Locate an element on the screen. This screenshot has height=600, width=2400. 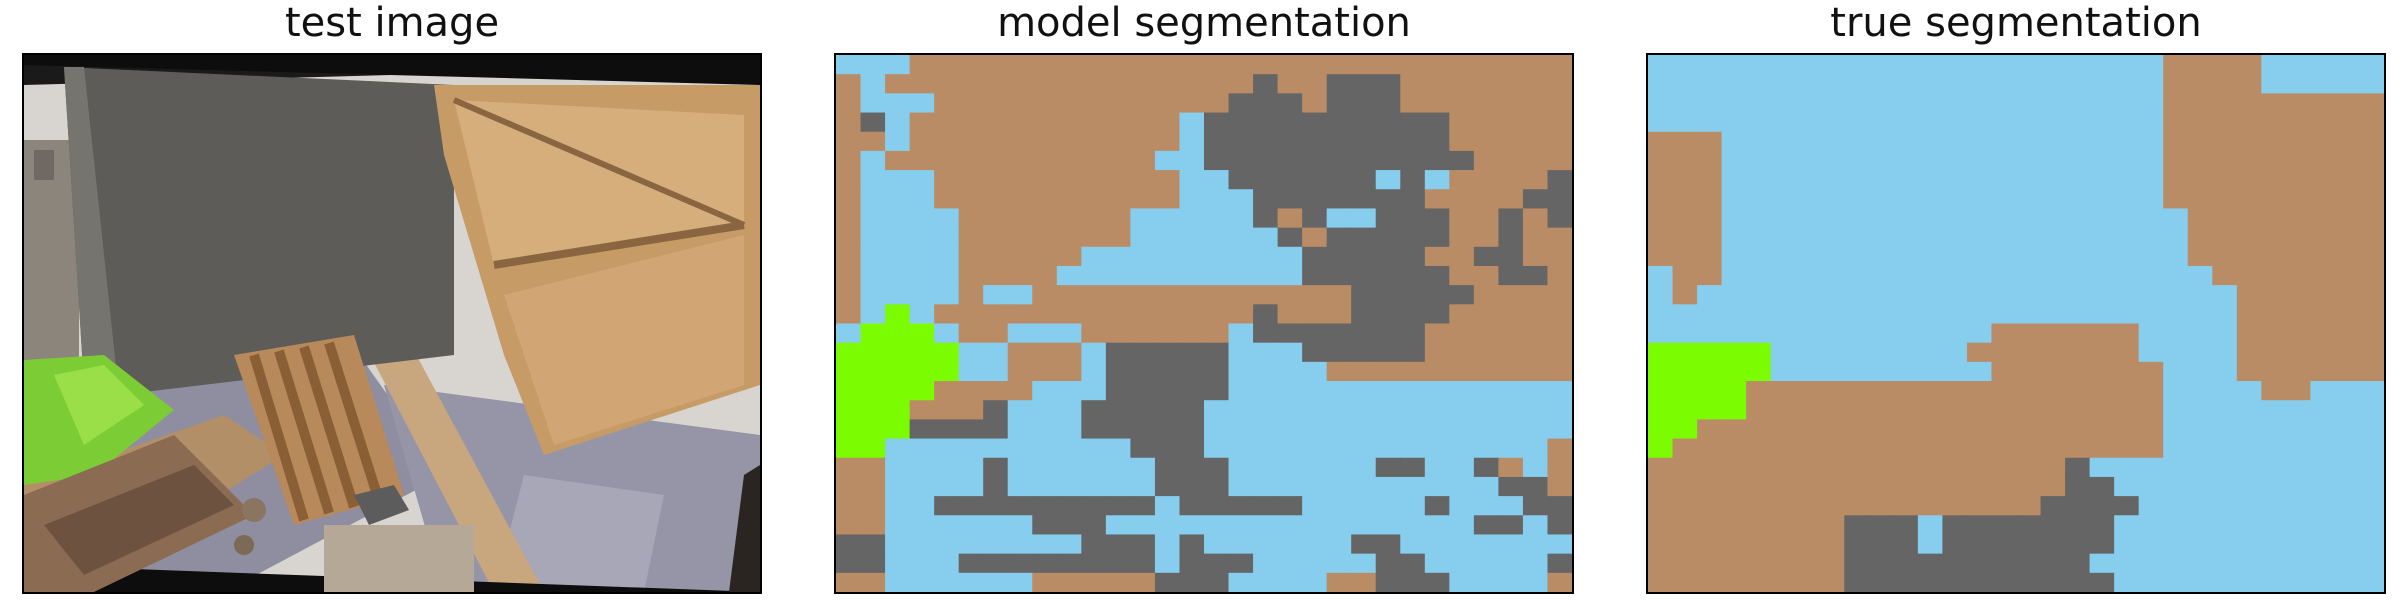
panel-title-true-segmentation: true segmentation is located at coordinates (2016, 23).